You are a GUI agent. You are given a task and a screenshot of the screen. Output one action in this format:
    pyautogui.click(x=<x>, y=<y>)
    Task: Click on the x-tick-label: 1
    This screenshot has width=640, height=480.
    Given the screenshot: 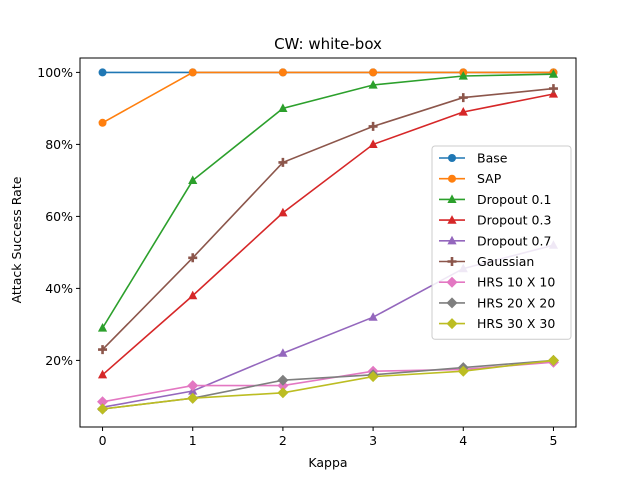 What is the action you would take?
    pyautogui.click(x=193, y=440)
    